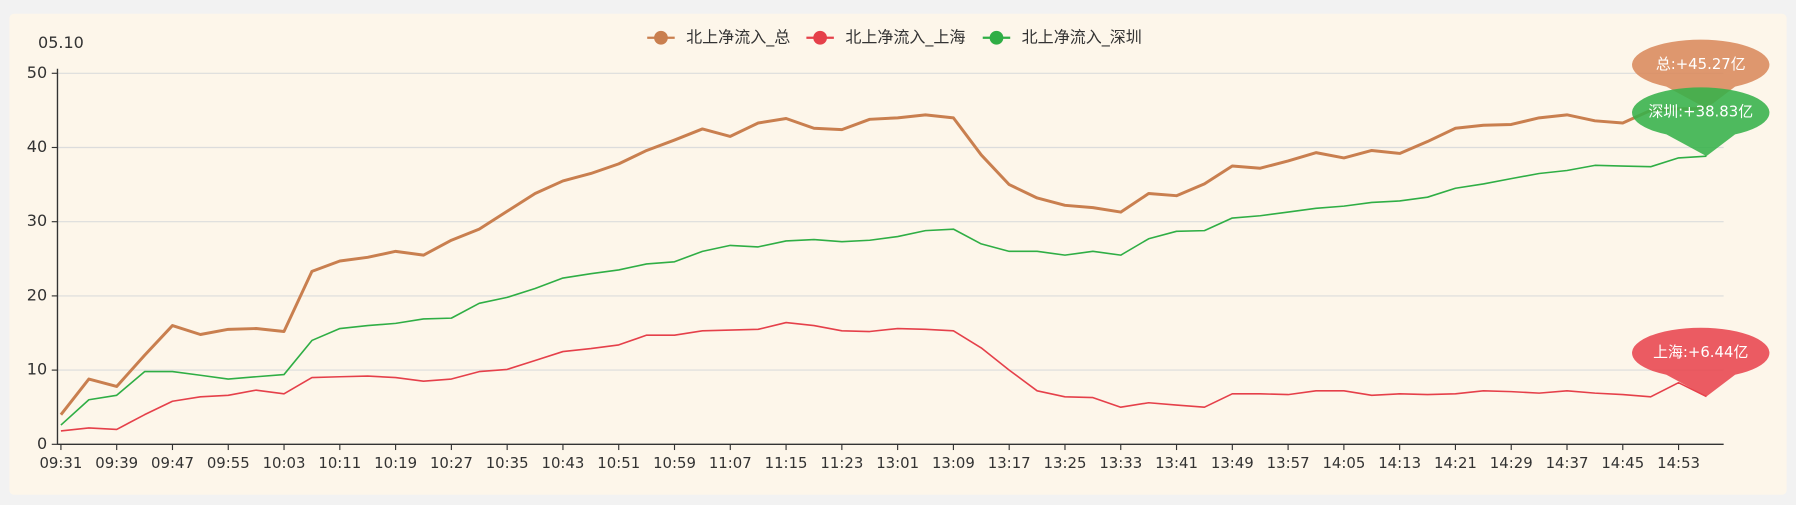 Image resolution: width=1796 pixels, height=505 pixels. I want to click on x-tick-label: 13:25, so click(1065, 463).